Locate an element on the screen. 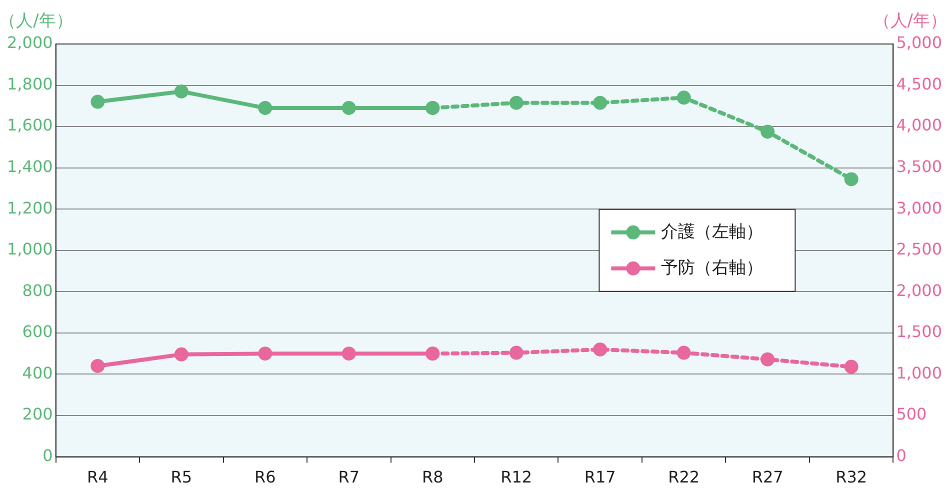 This screenshot has width=949, height=498. x-tick-label: R4 is located at coordinates (97, 477).